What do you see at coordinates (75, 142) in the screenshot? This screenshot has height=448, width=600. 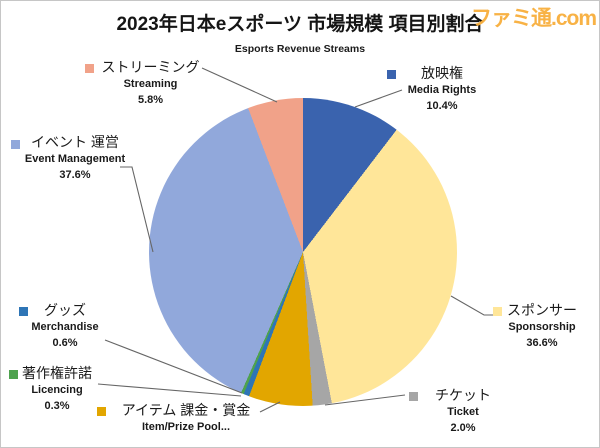 I see `label-event-management-ja: イベント 運営` at bounding box center [75, 142].